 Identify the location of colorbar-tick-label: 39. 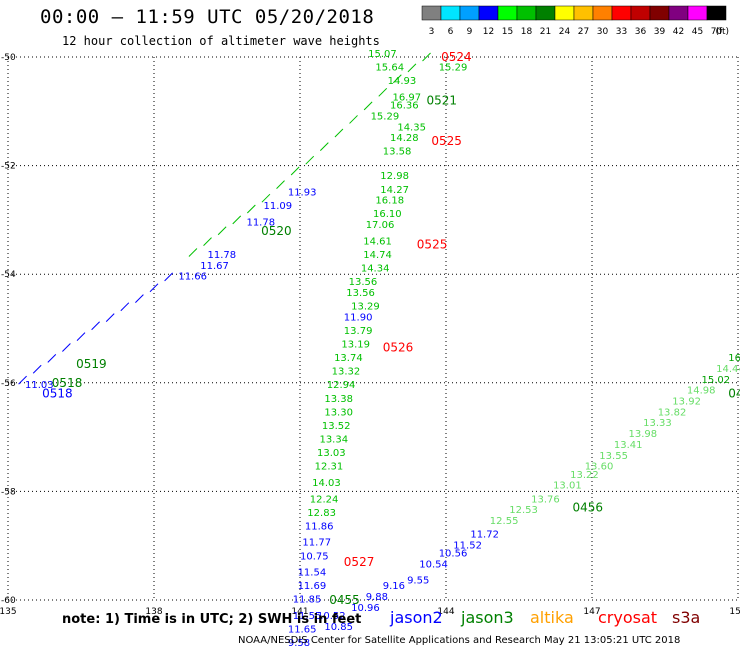
(660, 32).